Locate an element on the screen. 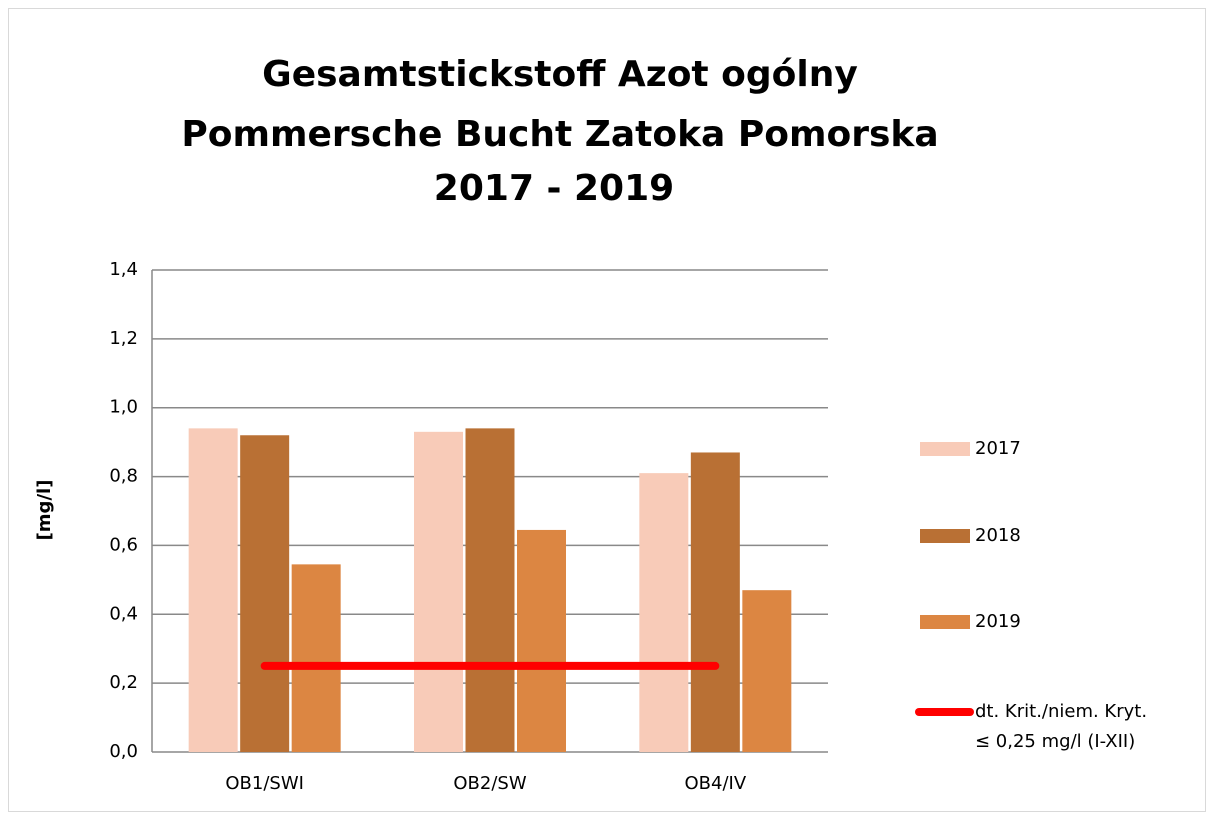 This screenshot has width=1214, height=820. y-tick-label: 0,8 is located at coordinates (123, 476).